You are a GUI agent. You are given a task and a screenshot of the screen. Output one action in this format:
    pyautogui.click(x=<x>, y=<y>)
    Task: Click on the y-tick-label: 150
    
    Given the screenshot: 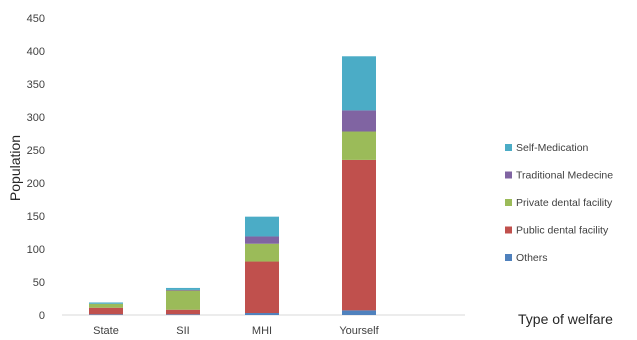 What is the action you would take?
    pyautogui.click(x=36, y=217)
    